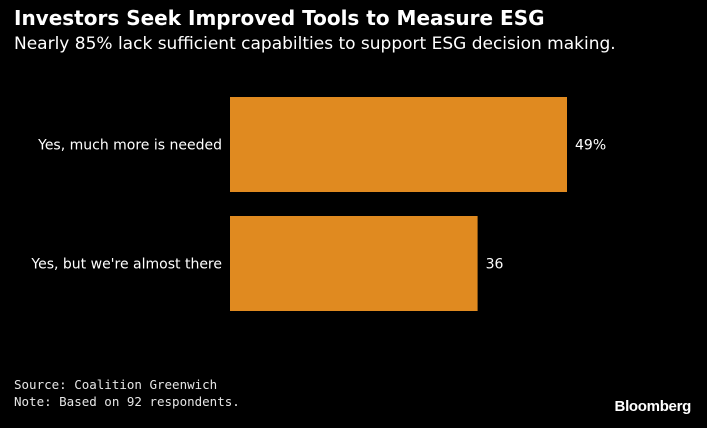  What do you see at coordinates (126, 265) in the screenshot?
I see `category-label-1: Yes, but we're almost there` at bounding box center [126, 265].